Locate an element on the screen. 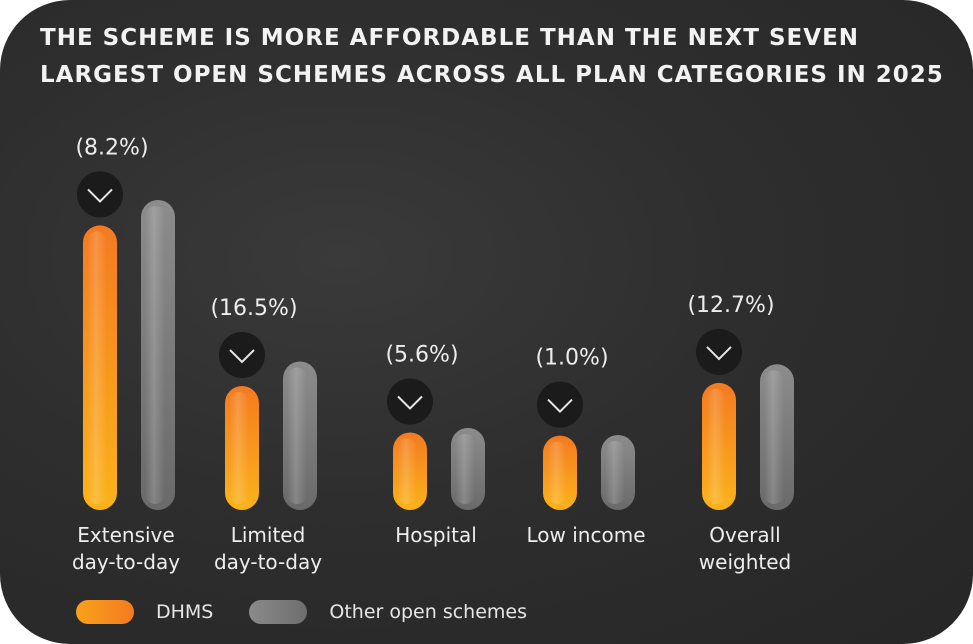 This screenshot has height=644, width=973. legend-swatch-dhms is located at coordinates (105, 612).